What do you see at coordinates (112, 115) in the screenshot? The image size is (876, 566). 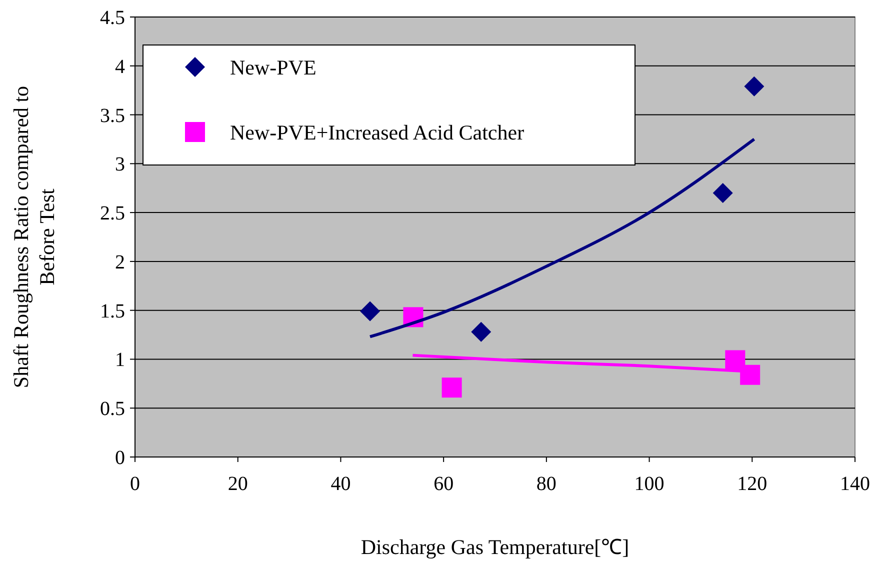 I see `y-tick-label: 3.5` at bounding box center [112, 115].